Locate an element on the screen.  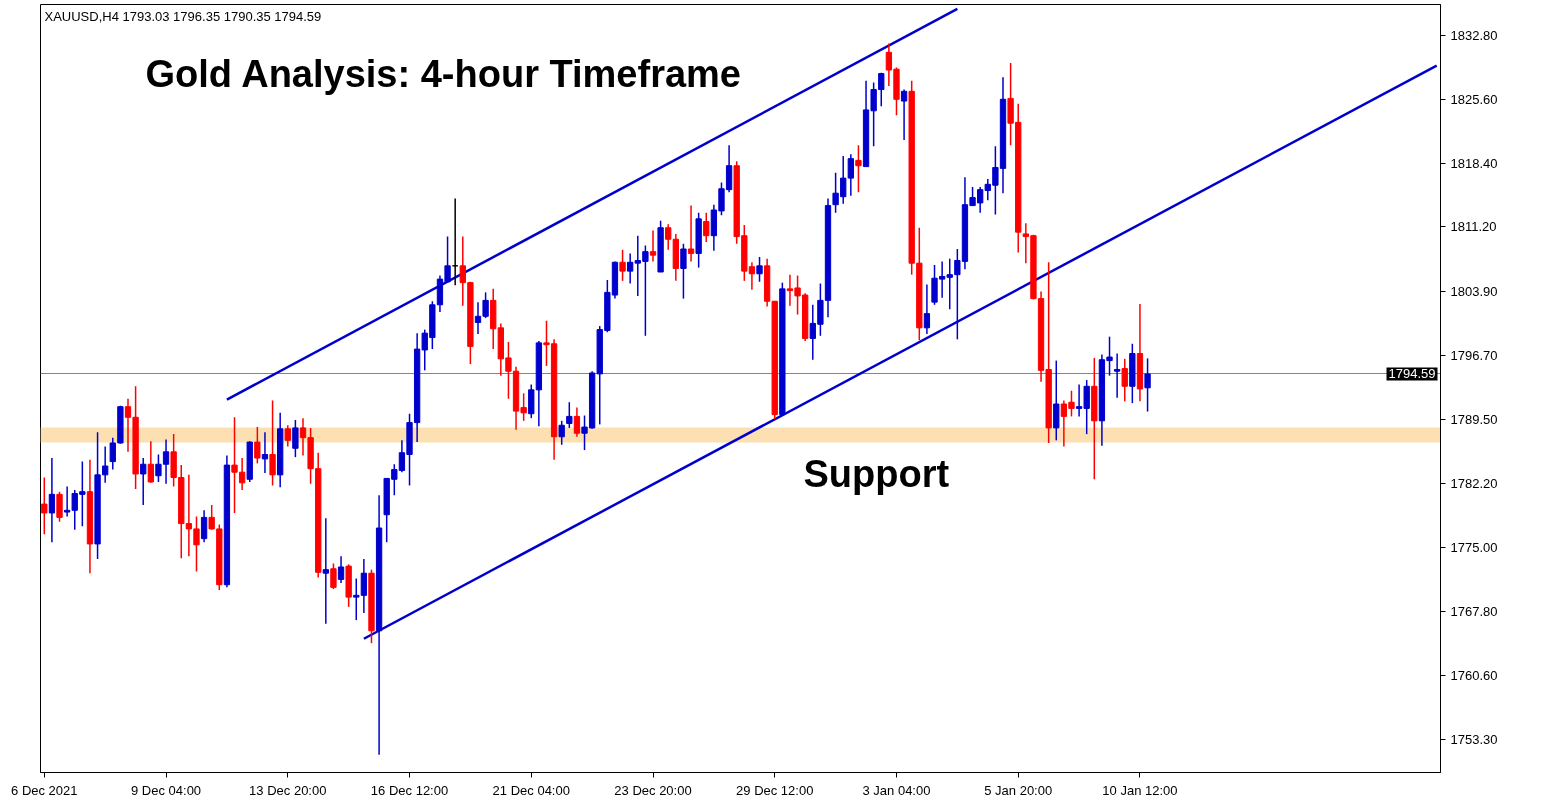
x-tick-label: 10 Jan 12:00 is located at coordinates (1140, 790).